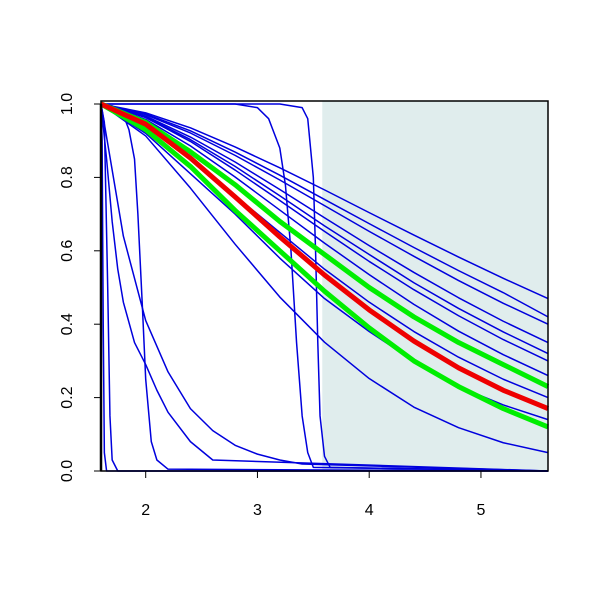  Describe the element at coordinates (480, 510) in the screenshot. I see `x-tick-label: 5` at that location.